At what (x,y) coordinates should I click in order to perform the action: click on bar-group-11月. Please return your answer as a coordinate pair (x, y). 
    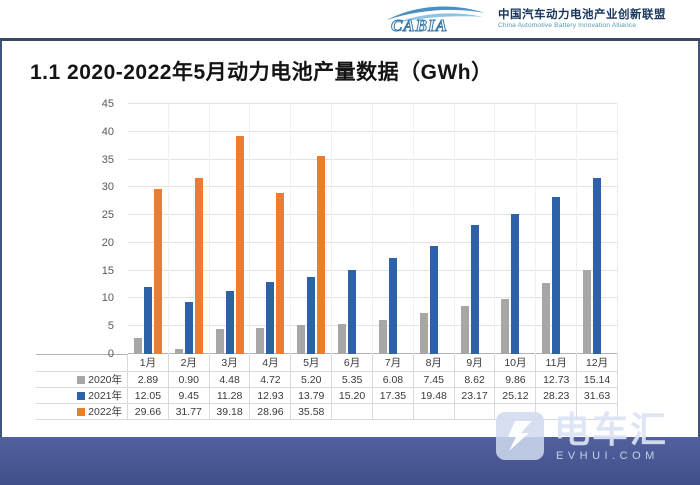
    Looking at the image, I should click on (557, 229).